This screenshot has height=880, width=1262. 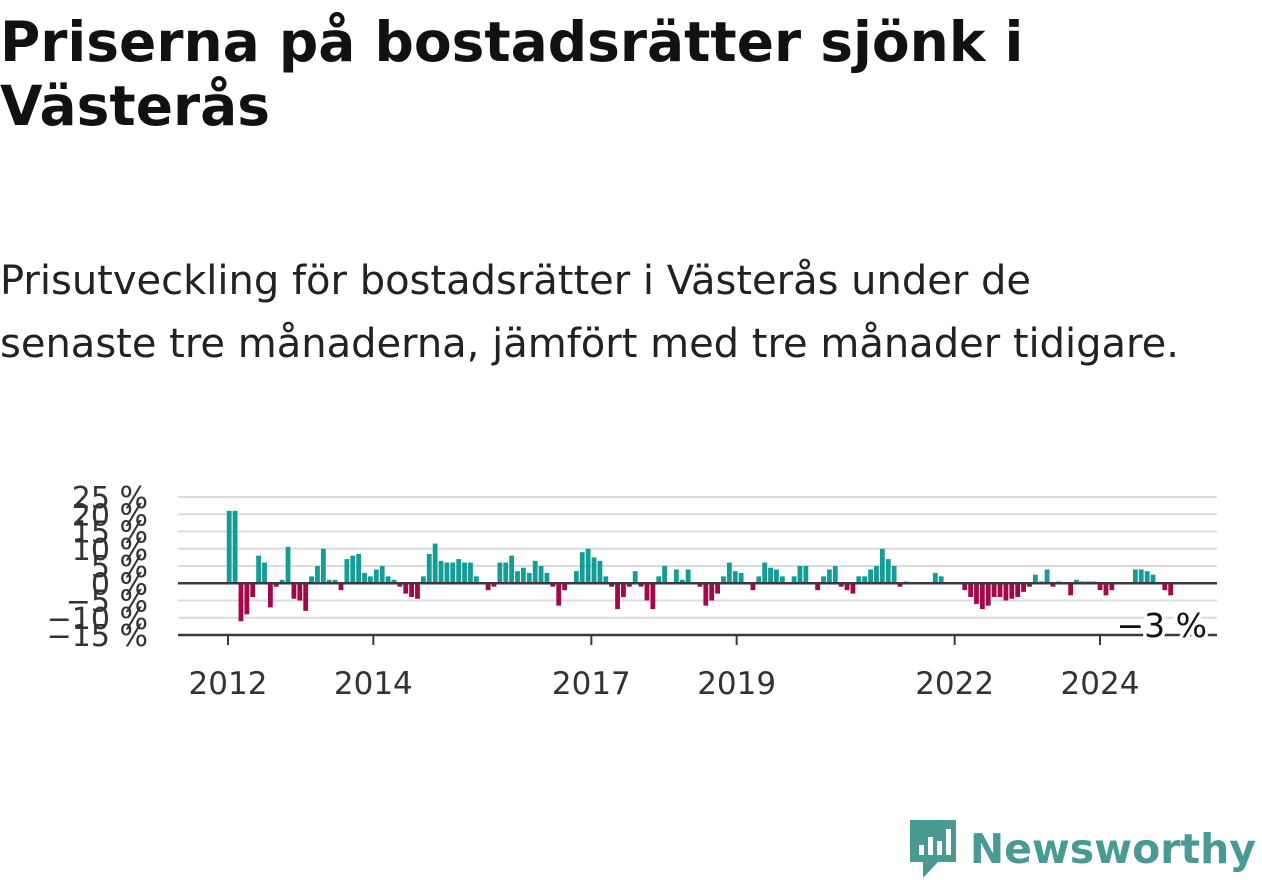 I want to click on y-tick-label: −10 %, so click(x=97, y=619).